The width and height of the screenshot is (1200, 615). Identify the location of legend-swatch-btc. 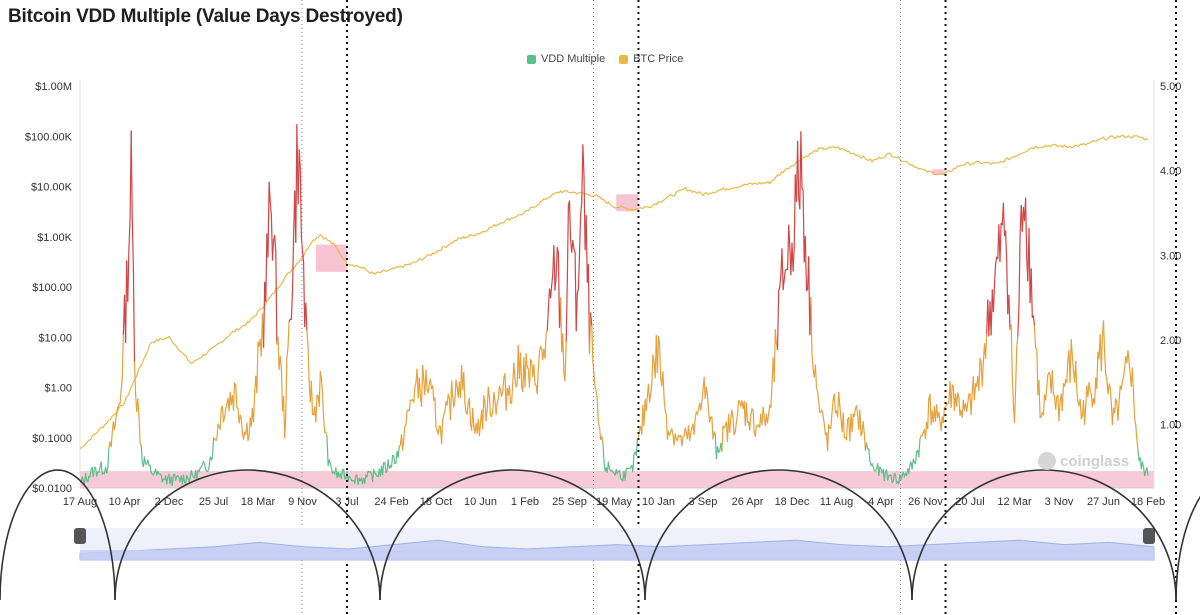
(624, 59).